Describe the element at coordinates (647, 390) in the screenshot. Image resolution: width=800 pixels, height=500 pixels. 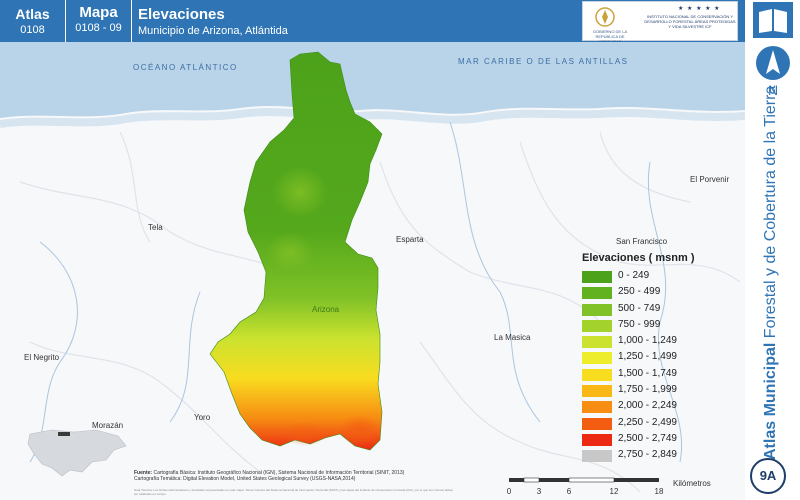
I see `legend-label: 1,750 - 1,999` at that location.